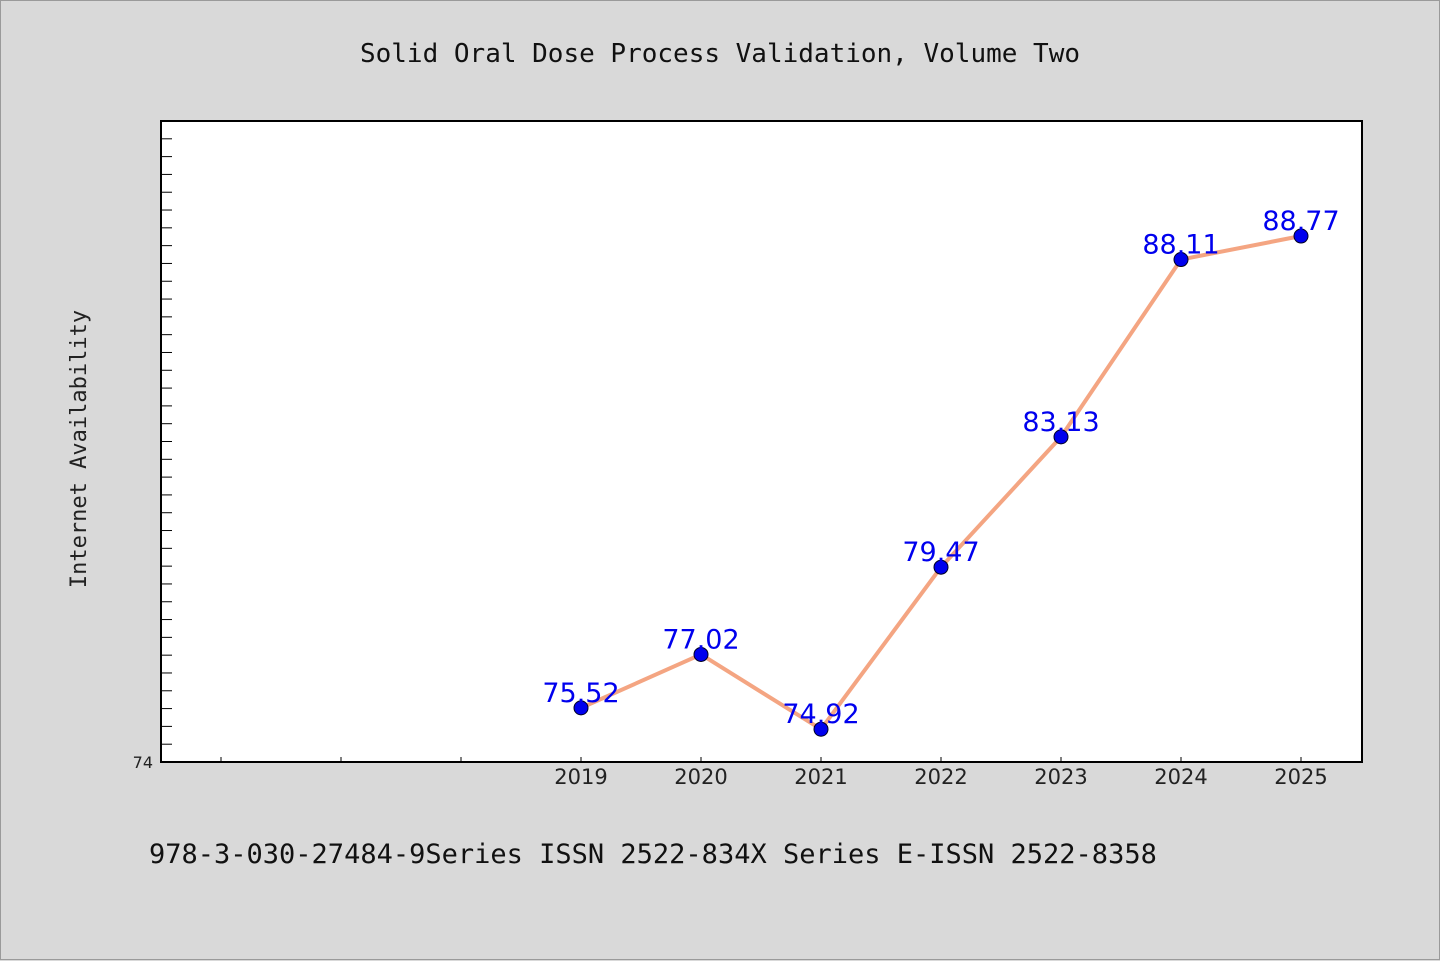 Image resolution: width=1440 pixels, height=961 pixels. Describe the element at coordinates (820, 714) in the screenshot. I see `data-label: 74.92` at that location.